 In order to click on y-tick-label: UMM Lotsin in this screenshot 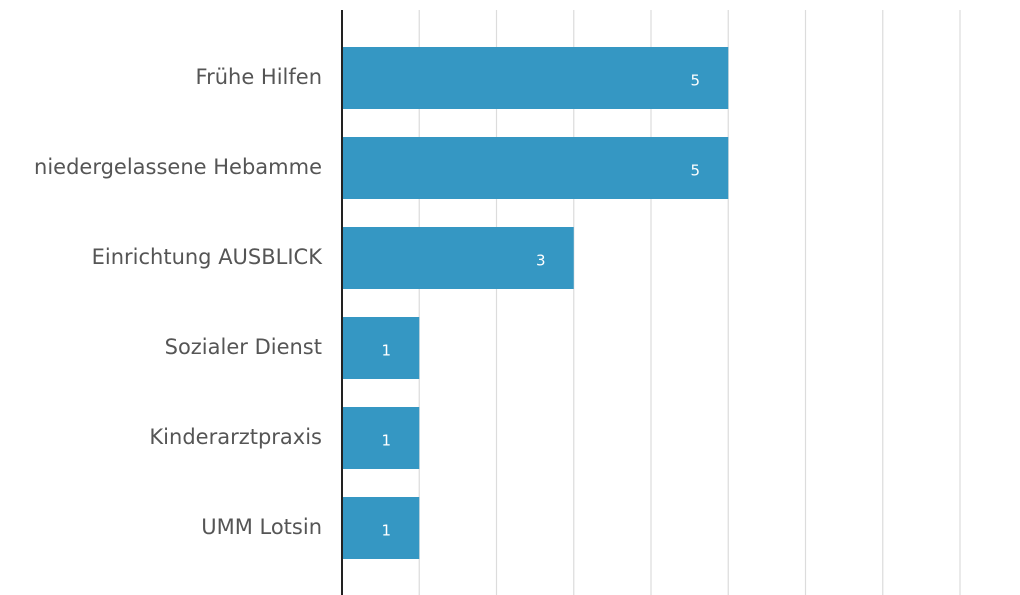, I will do `click(261, 527)`.